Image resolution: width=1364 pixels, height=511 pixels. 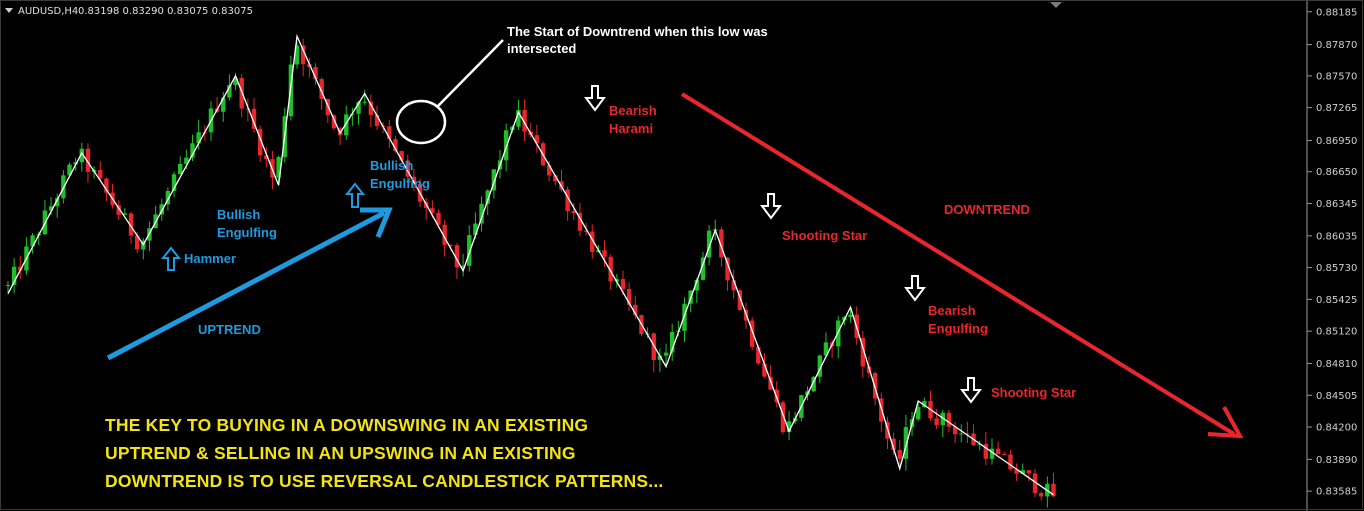 I want to click on y-tick-label: 0.86345, so click(x=1336, y=204).